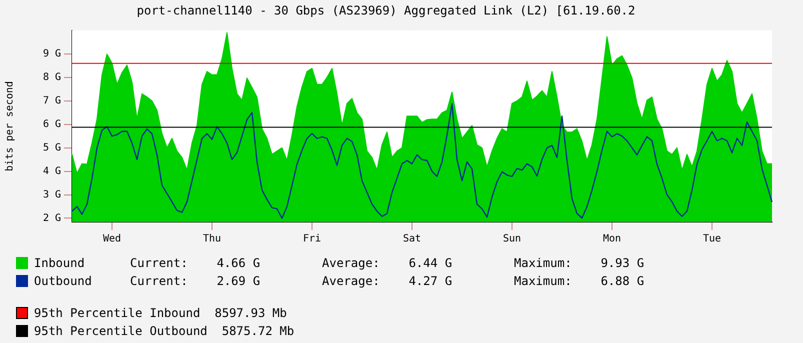 The height and width of the screenshot is (343, 803). Describe the element at coordinates (51, 148) in the screenshot. I see `y-tick-label: 5 G` at that location.